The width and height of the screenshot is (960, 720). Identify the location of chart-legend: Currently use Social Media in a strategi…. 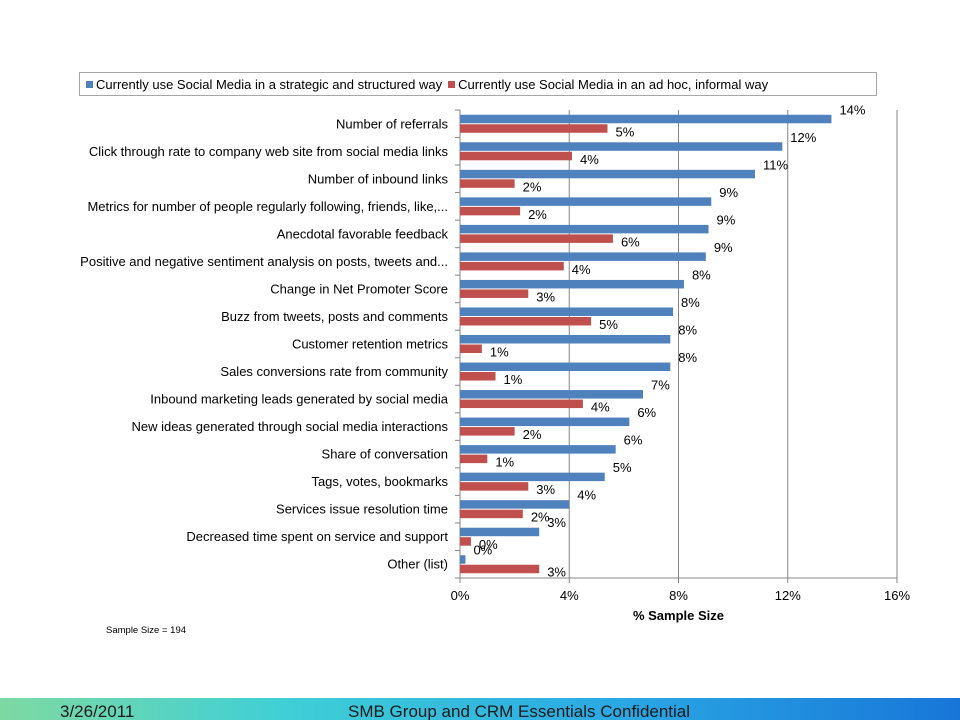
(478, 84).